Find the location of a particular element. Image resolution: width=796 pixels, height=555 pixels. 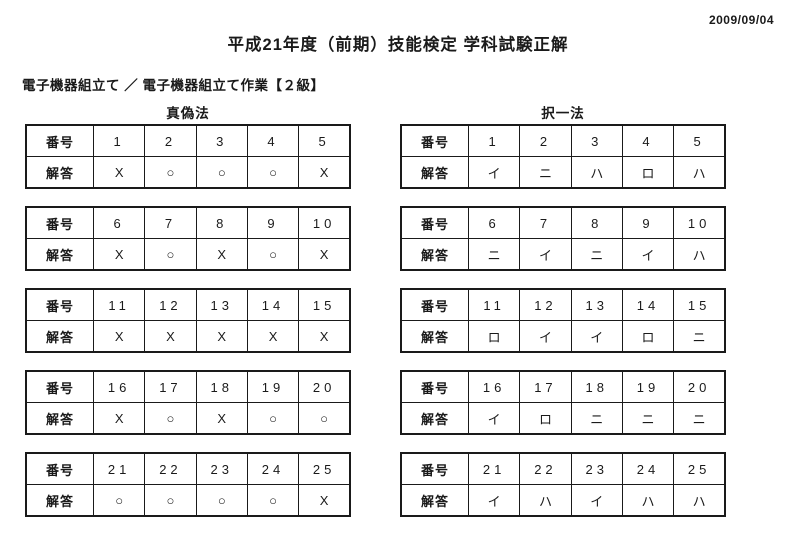

question-number-cell: 9 is located at coordinates (648, 222).